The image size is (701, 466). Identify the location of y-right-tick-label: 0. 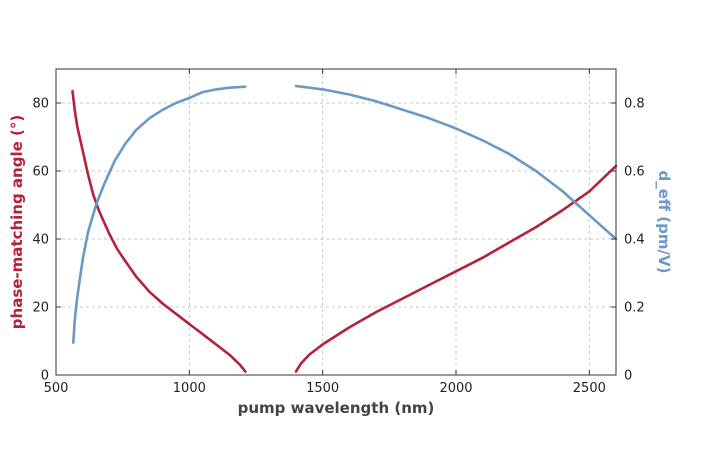
(628, 376).